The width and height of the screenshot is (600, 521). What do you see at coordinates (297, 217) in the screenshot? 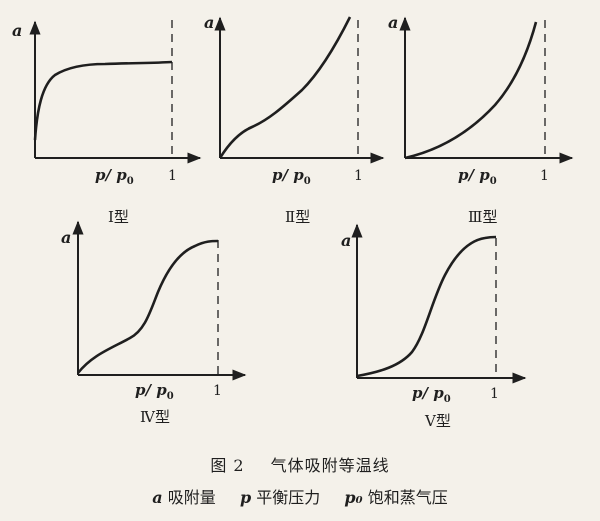
I see `panel-caption: Ⅱ型` at bounding box center [297, 217].